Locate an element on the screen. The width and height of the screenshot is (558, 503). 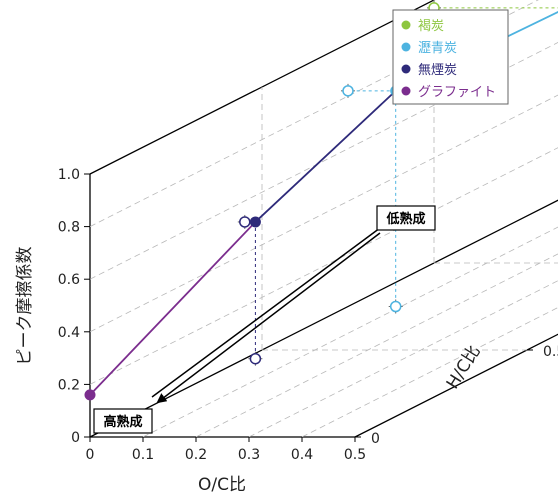
legend-label: 無煙炭 is located at coordinates (437, 70).